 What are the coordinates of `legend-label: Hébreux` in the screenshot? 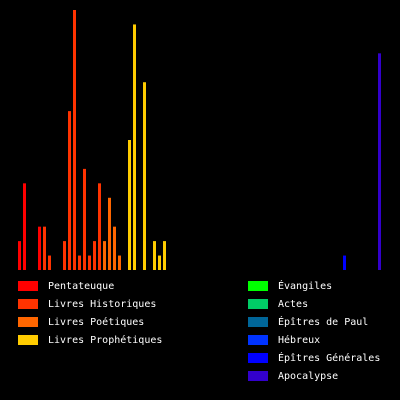 It's located at (299, 340).